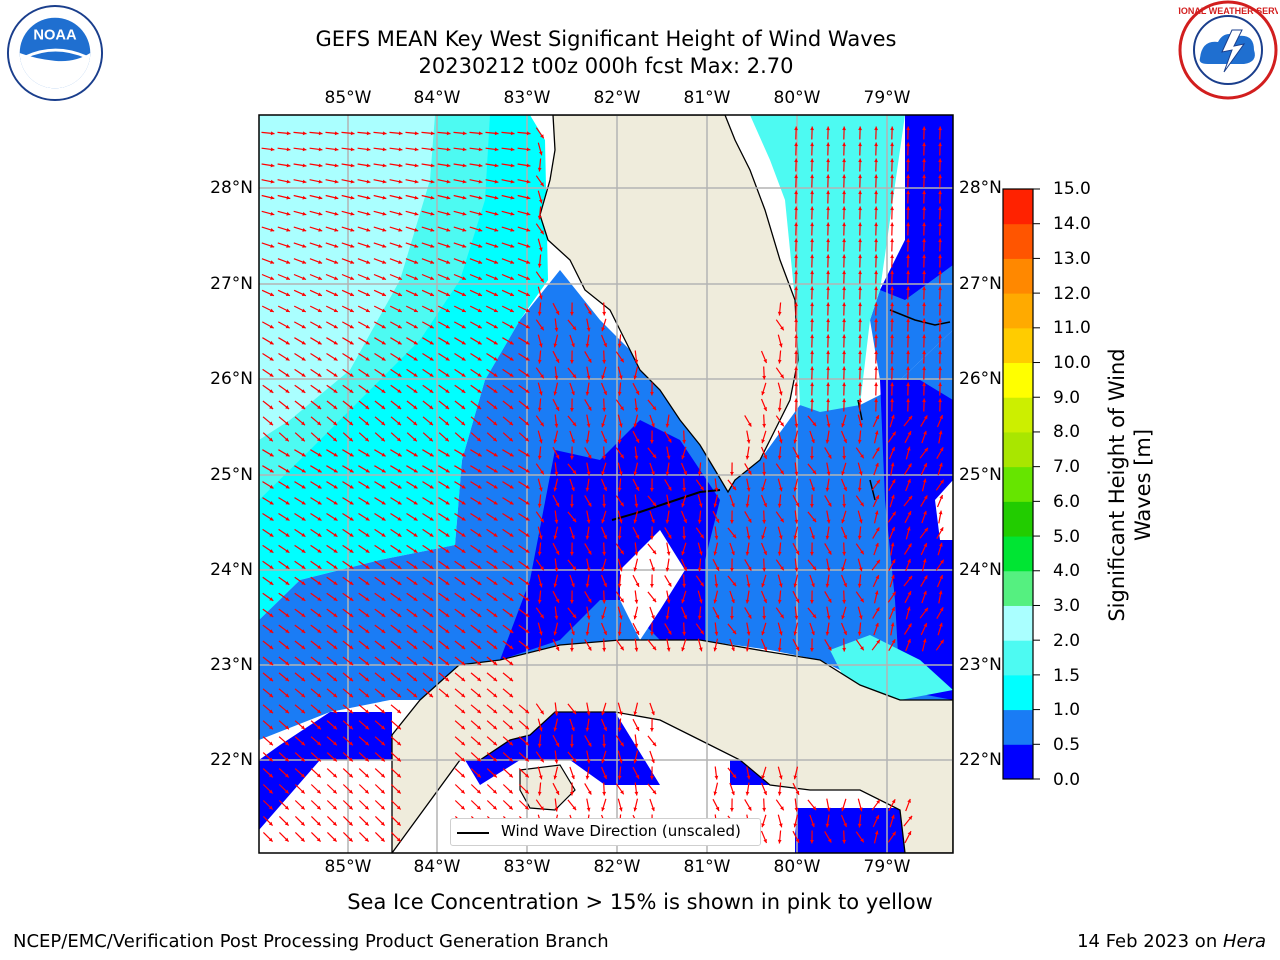  What do you see at coordinates (1072, 328) in the screenshot?
I see `colorbar-tick-label: 11.0` at bounding box center [1072, 328].